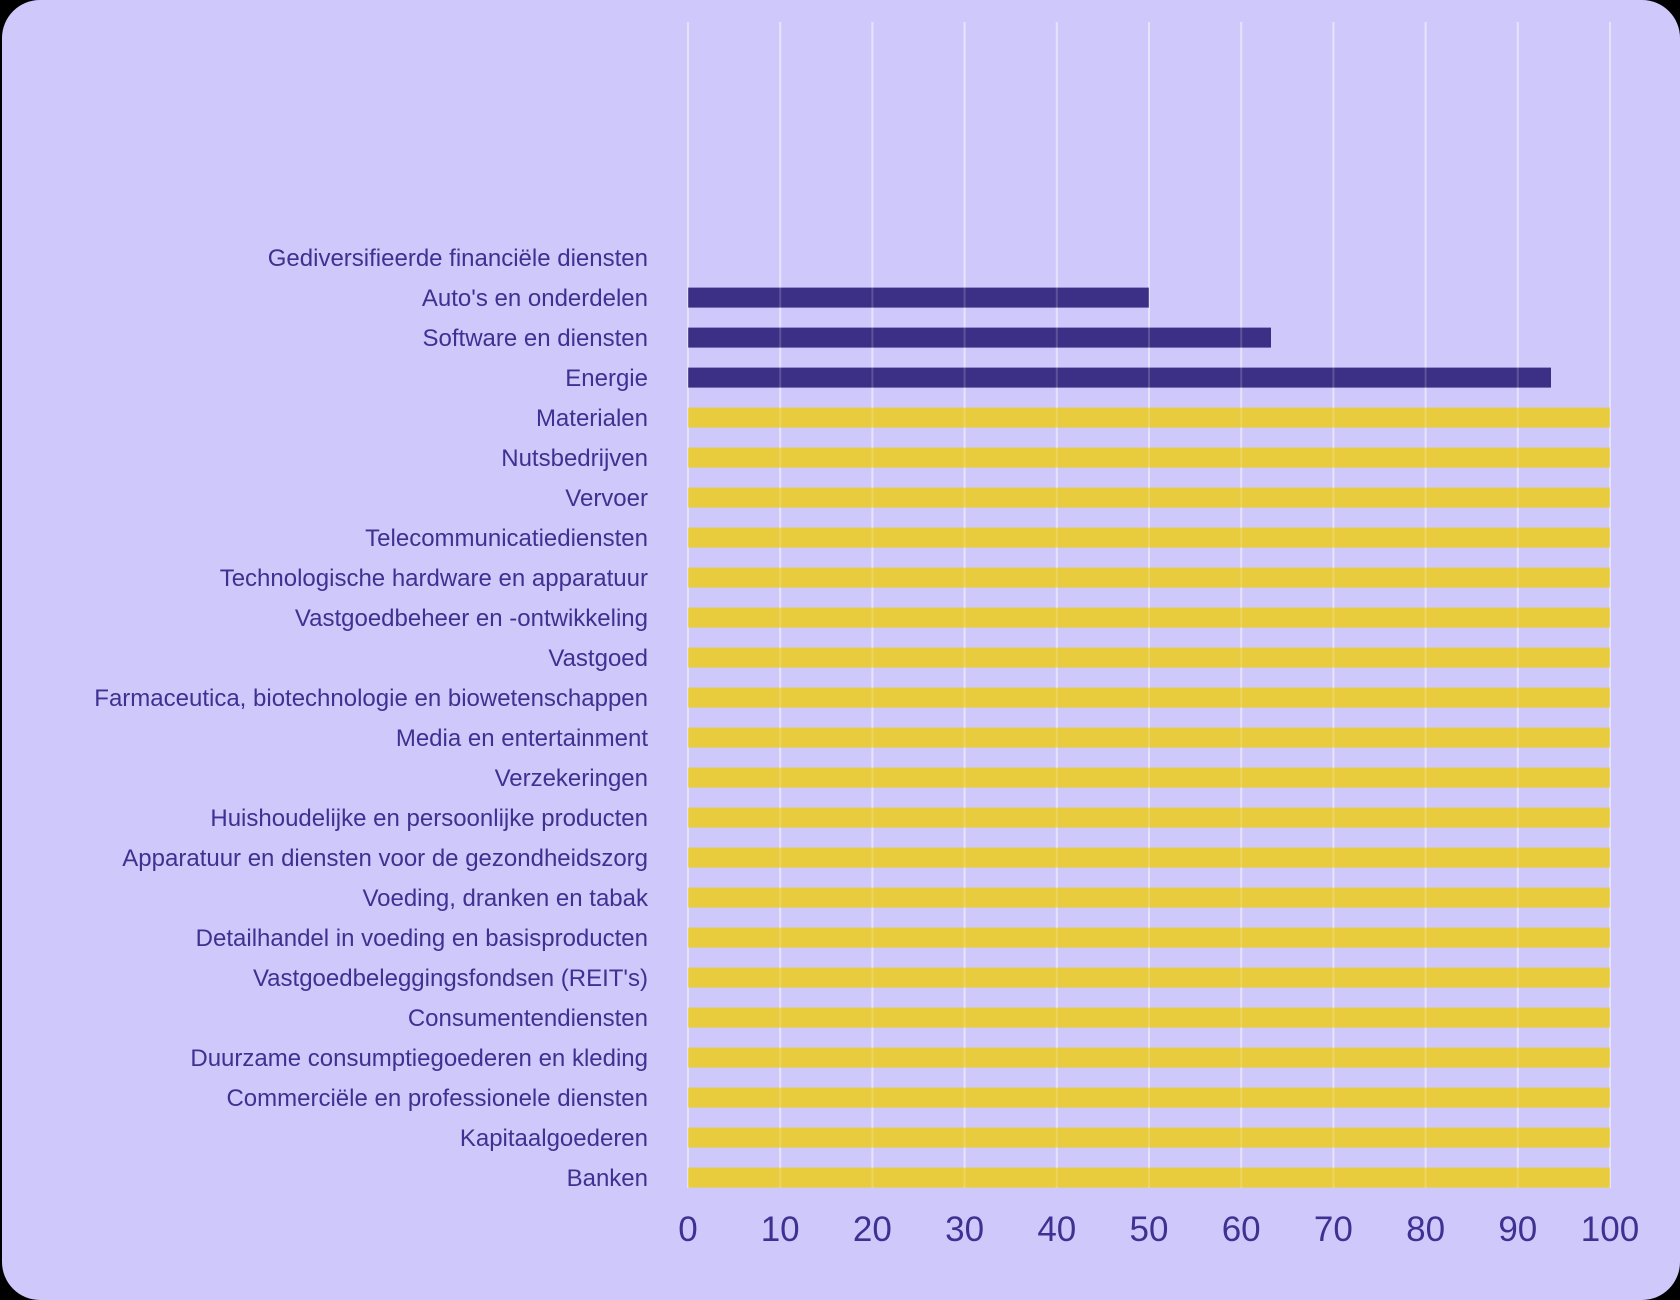 The image size is (1680, 1300). I want to click on svg-text: Vastgoed, so click(598, 658).